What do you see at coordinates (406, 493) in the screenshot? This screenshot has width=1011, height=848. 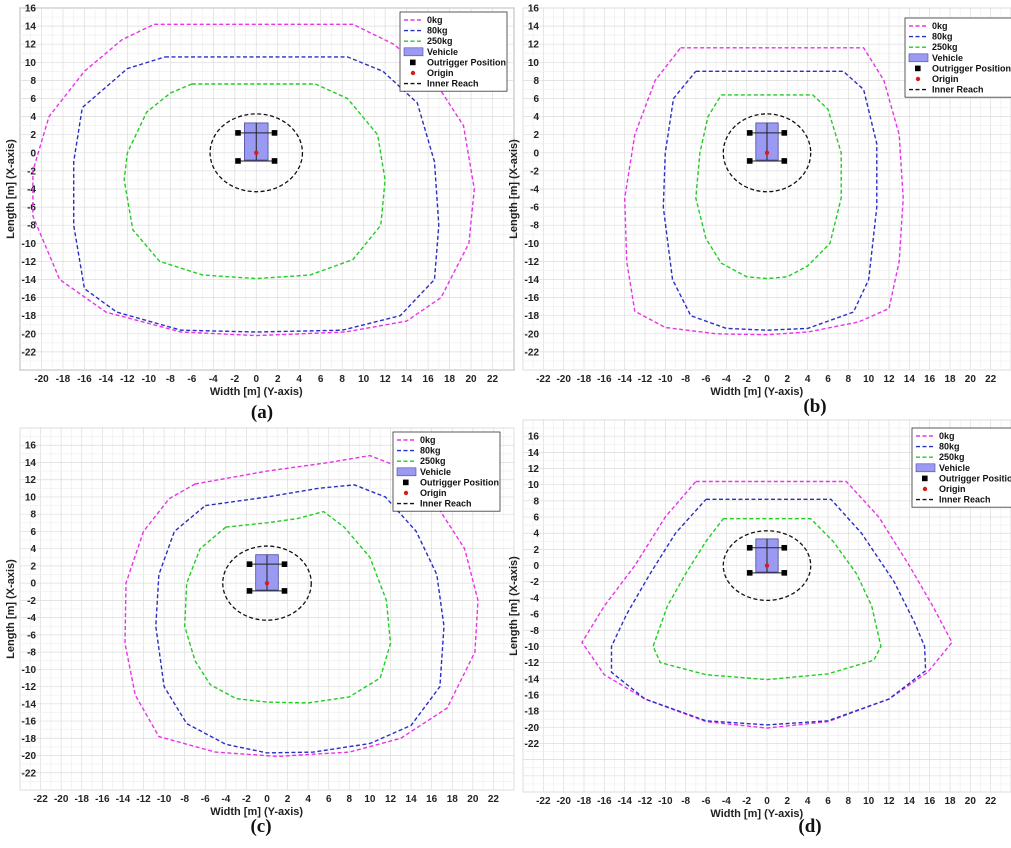 I see `legend-key-origin` at bounding box center [406, 493].